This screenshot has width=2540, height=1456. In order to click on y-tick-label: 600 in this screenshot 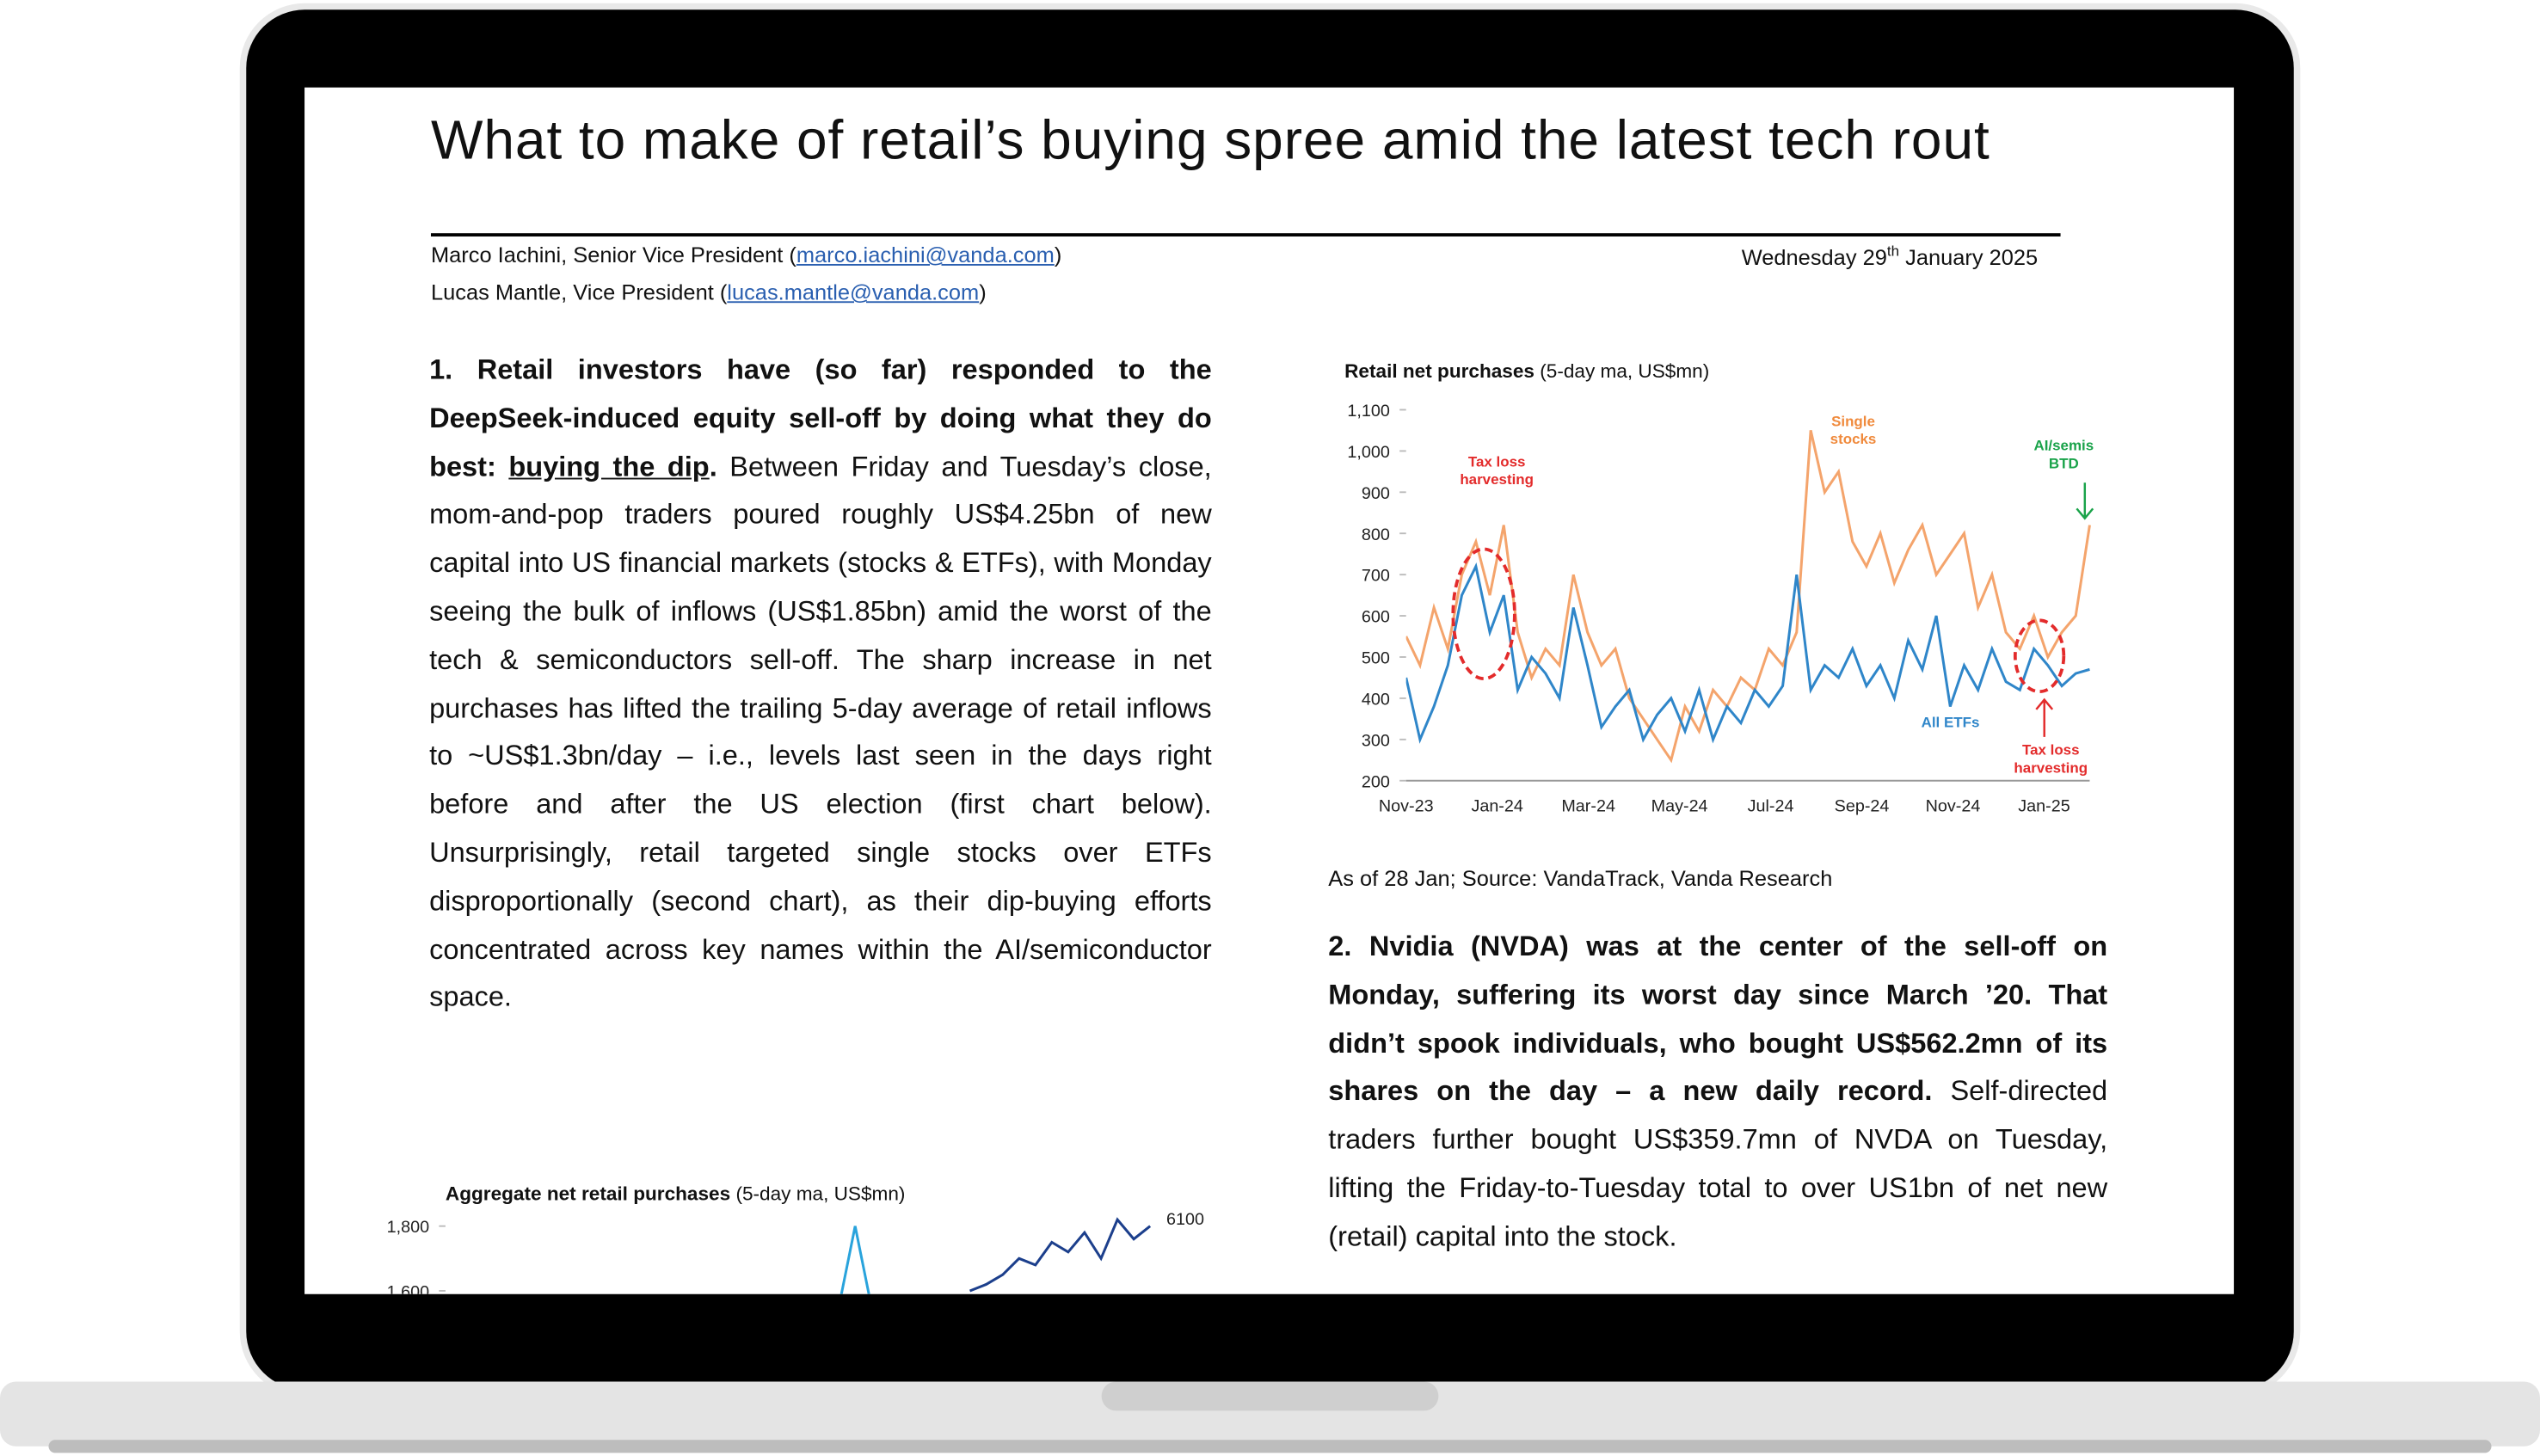, I will do `click(1376, 617)`.